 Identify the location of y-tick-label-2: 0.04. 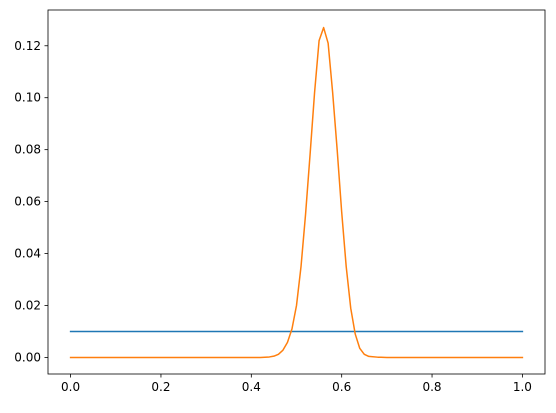
(27, 254).